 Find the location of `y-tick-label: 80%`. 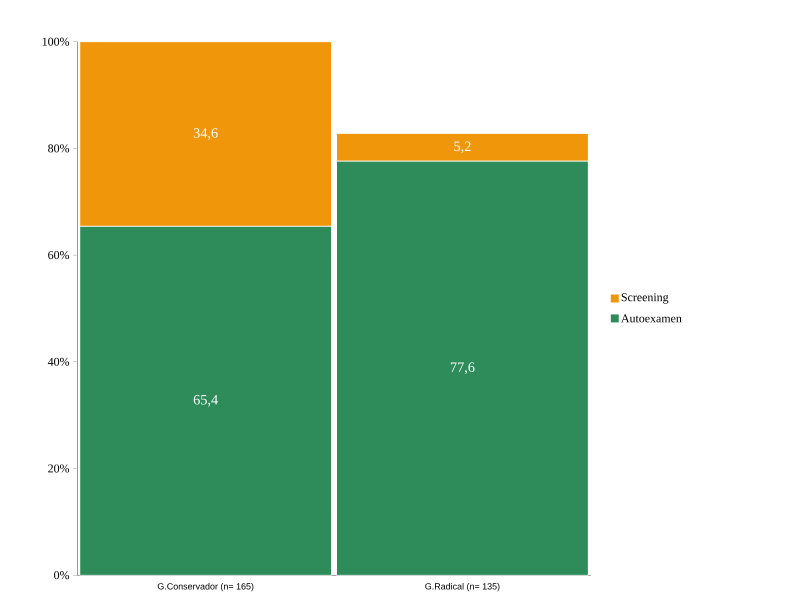

y-tick-label: 80% is located at coordinates (59, 148).